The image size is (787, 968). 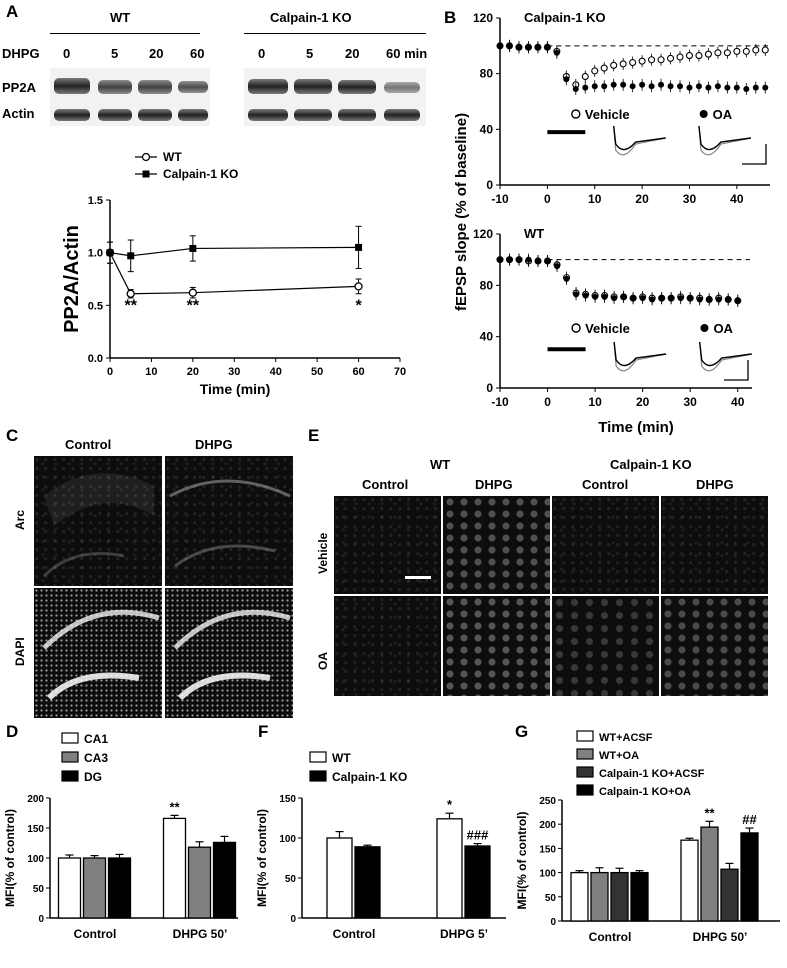 I want to click on y-tick-label: 50, so click(x=291, y=879).